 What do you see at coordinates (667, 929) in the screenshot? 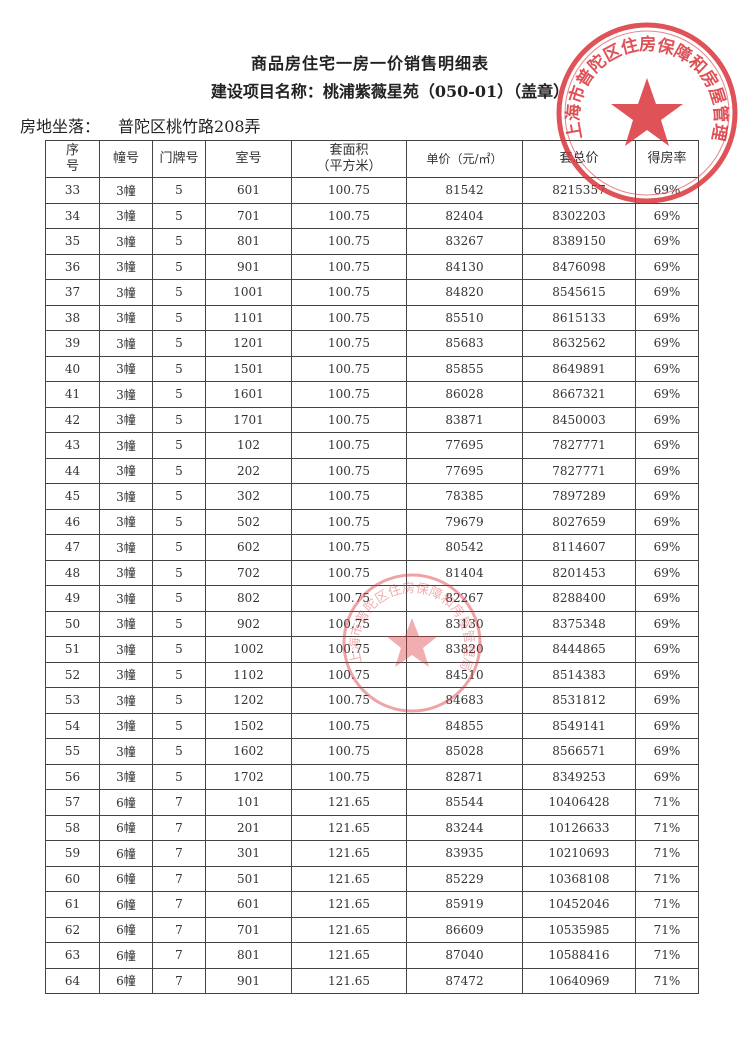
I see `cell-efficiency-rate: 71%` at bounding box center [667, 929].